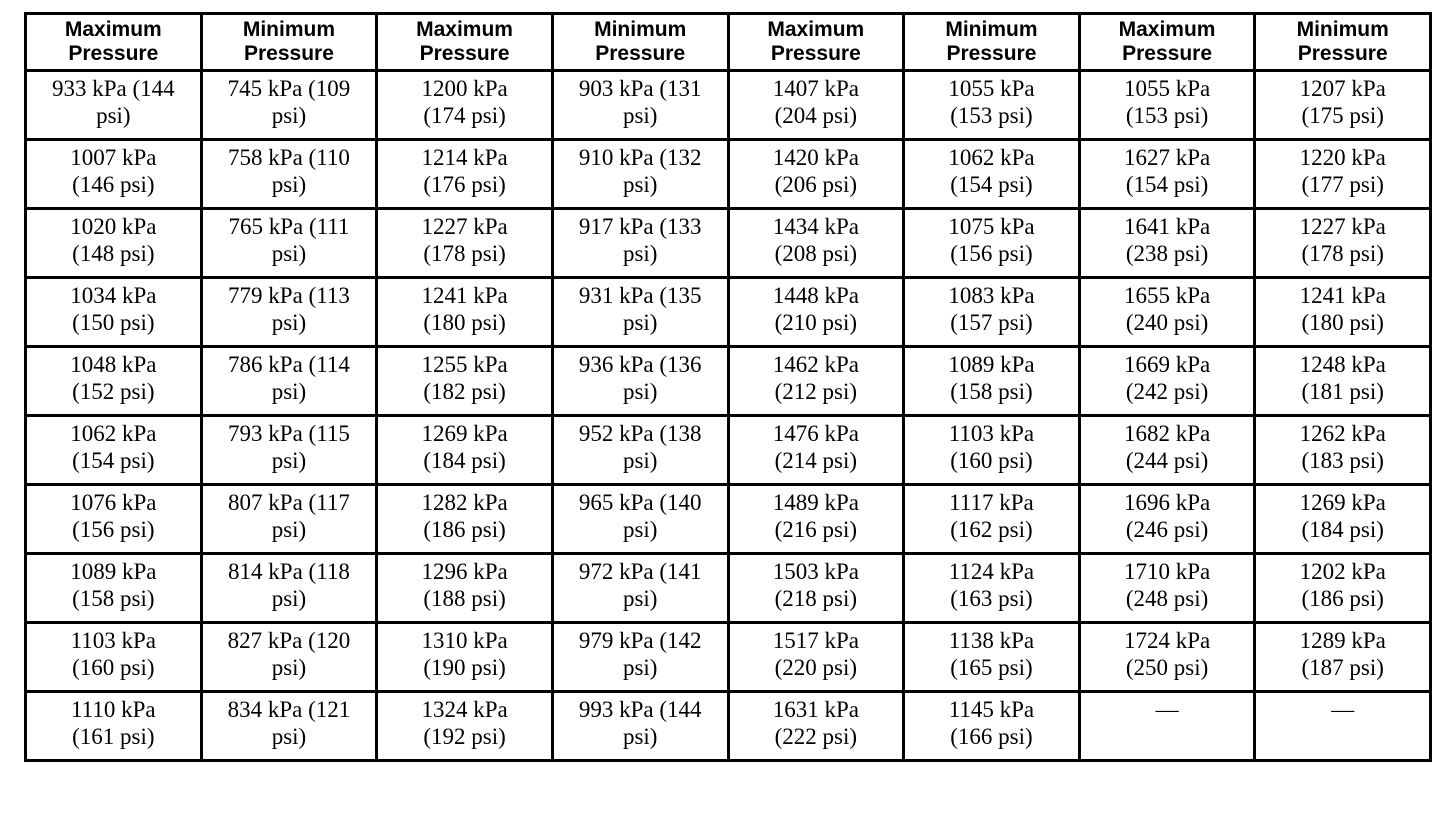 Image resolution: width=1456 pixels, height=818 pixels. What do you see at coordinates (816, 105) in the screenshot?
I see `table-cell: 1407 kPa (204 psi)` at bounding box center [816, 105].